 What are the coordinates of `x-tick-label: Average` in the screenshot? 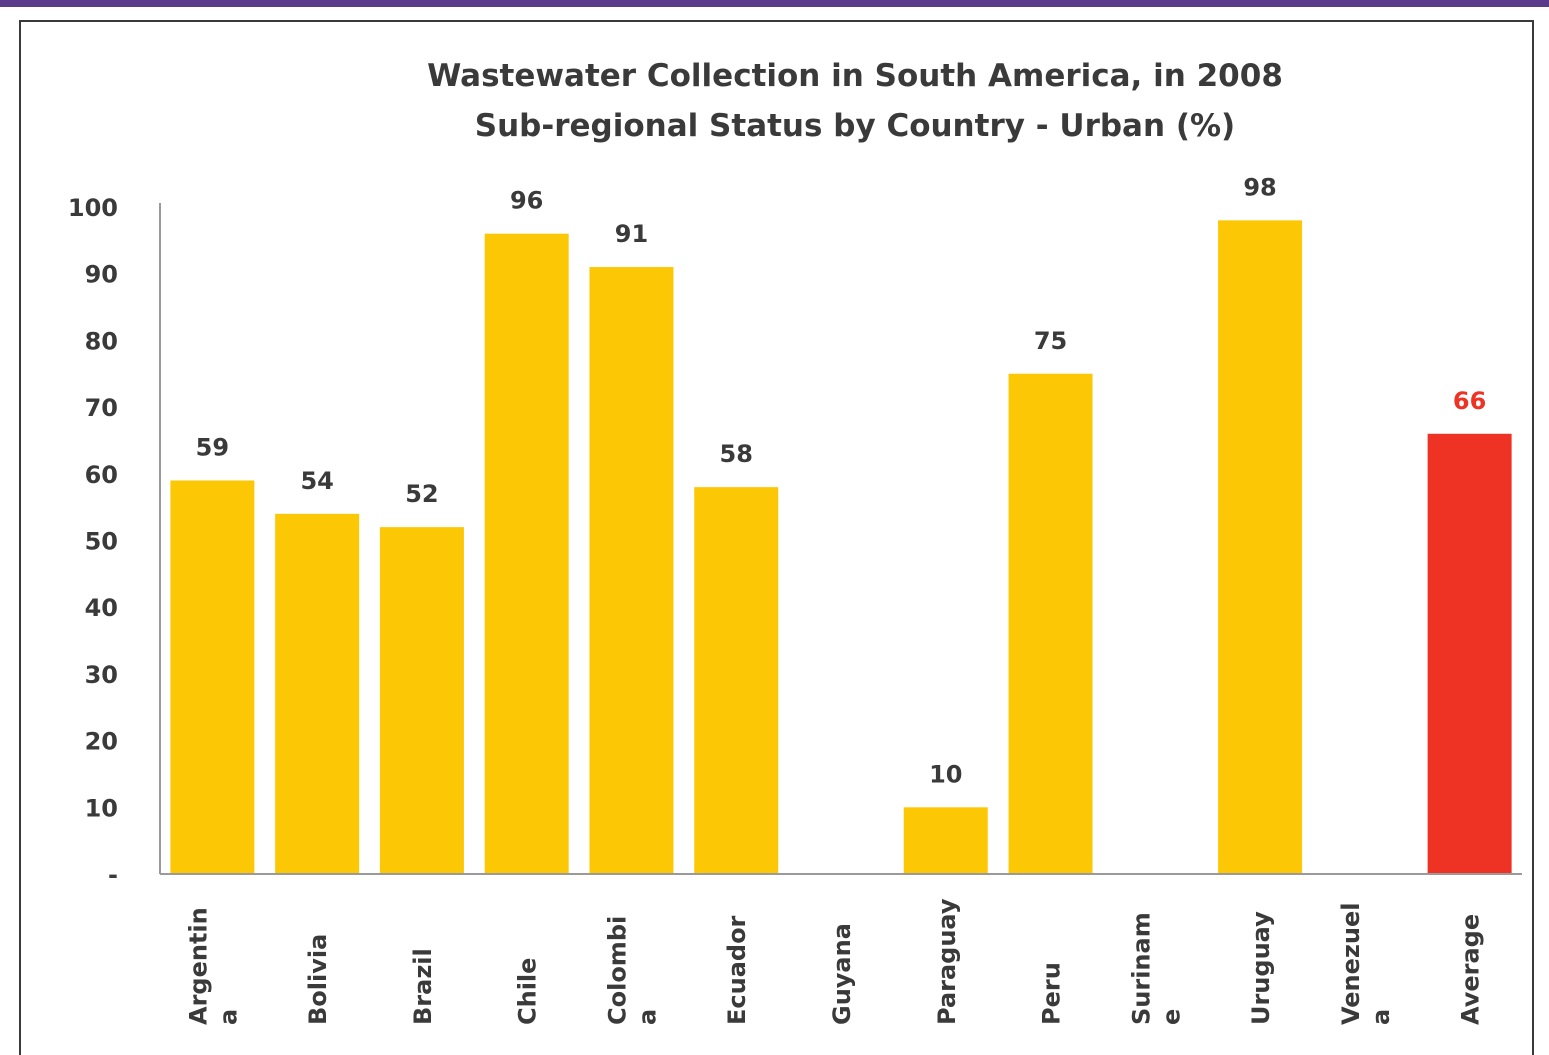 It's located at (1471, 969).